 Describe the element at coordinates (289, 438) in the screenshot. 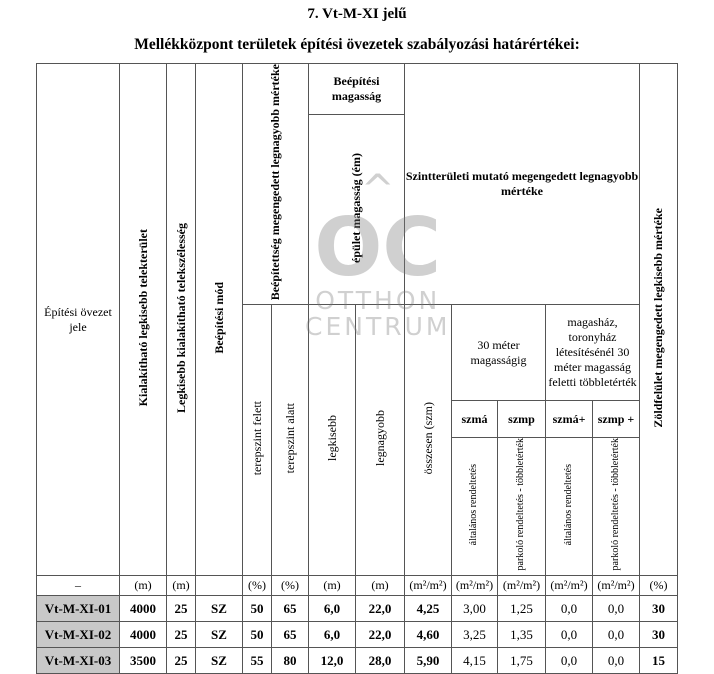

I see `header-below: terepszint alatt` at that location.